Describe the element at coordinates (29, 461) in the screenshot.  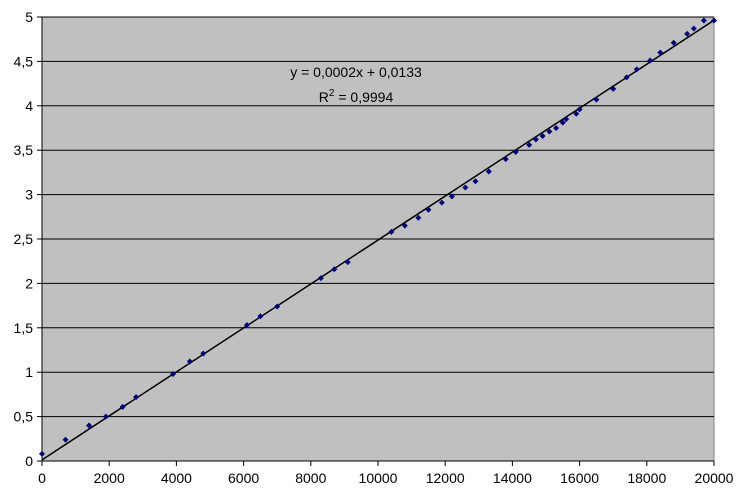
I see `y-tick-label: 0` at that location.